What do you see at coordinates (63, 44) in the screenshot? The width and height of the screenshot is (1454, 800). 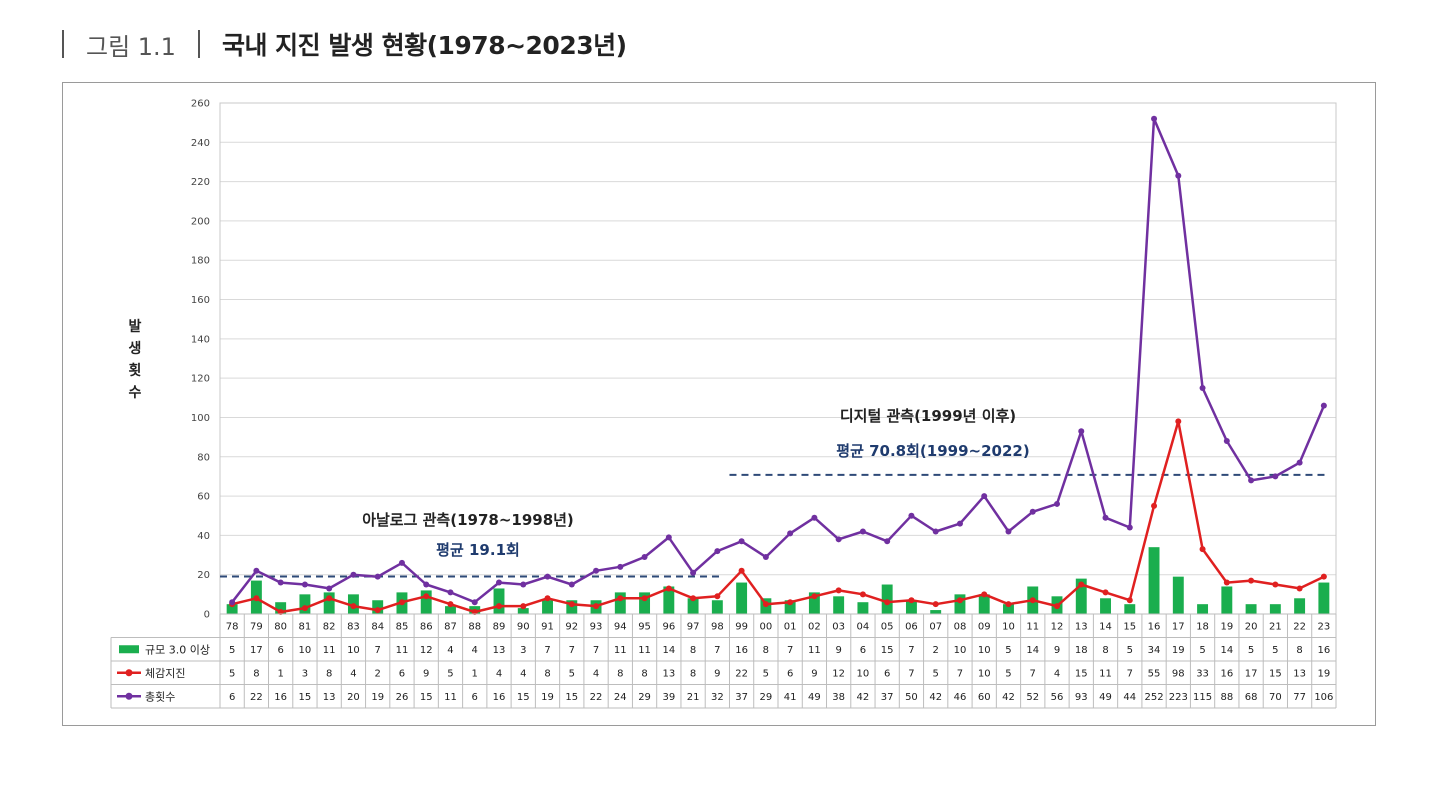 I see `header-divider` at bounding box center [63, 44].